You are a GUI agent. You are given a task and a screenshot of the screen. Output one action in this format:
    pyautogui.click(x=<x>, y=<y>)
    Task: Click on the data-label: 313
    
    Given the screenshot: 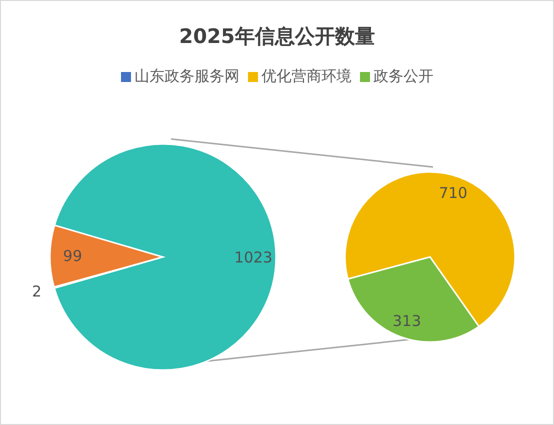 What is the action you would take?
    pyautogui.click(x=407, y=321)
    